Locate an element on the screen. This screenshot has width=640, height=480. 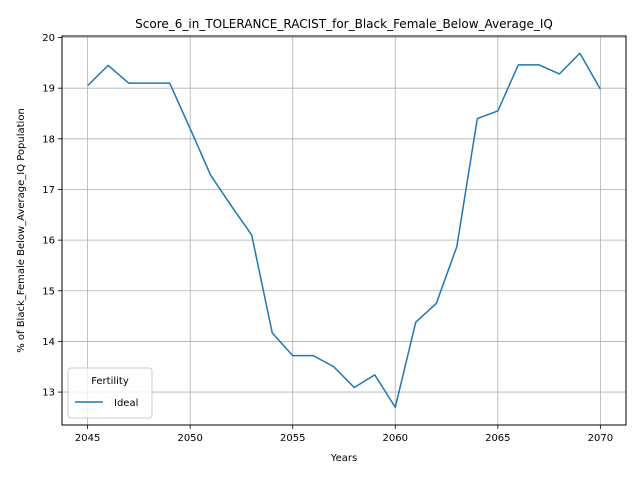
y-tick-label: 18 is located at coordinates (48, 139).